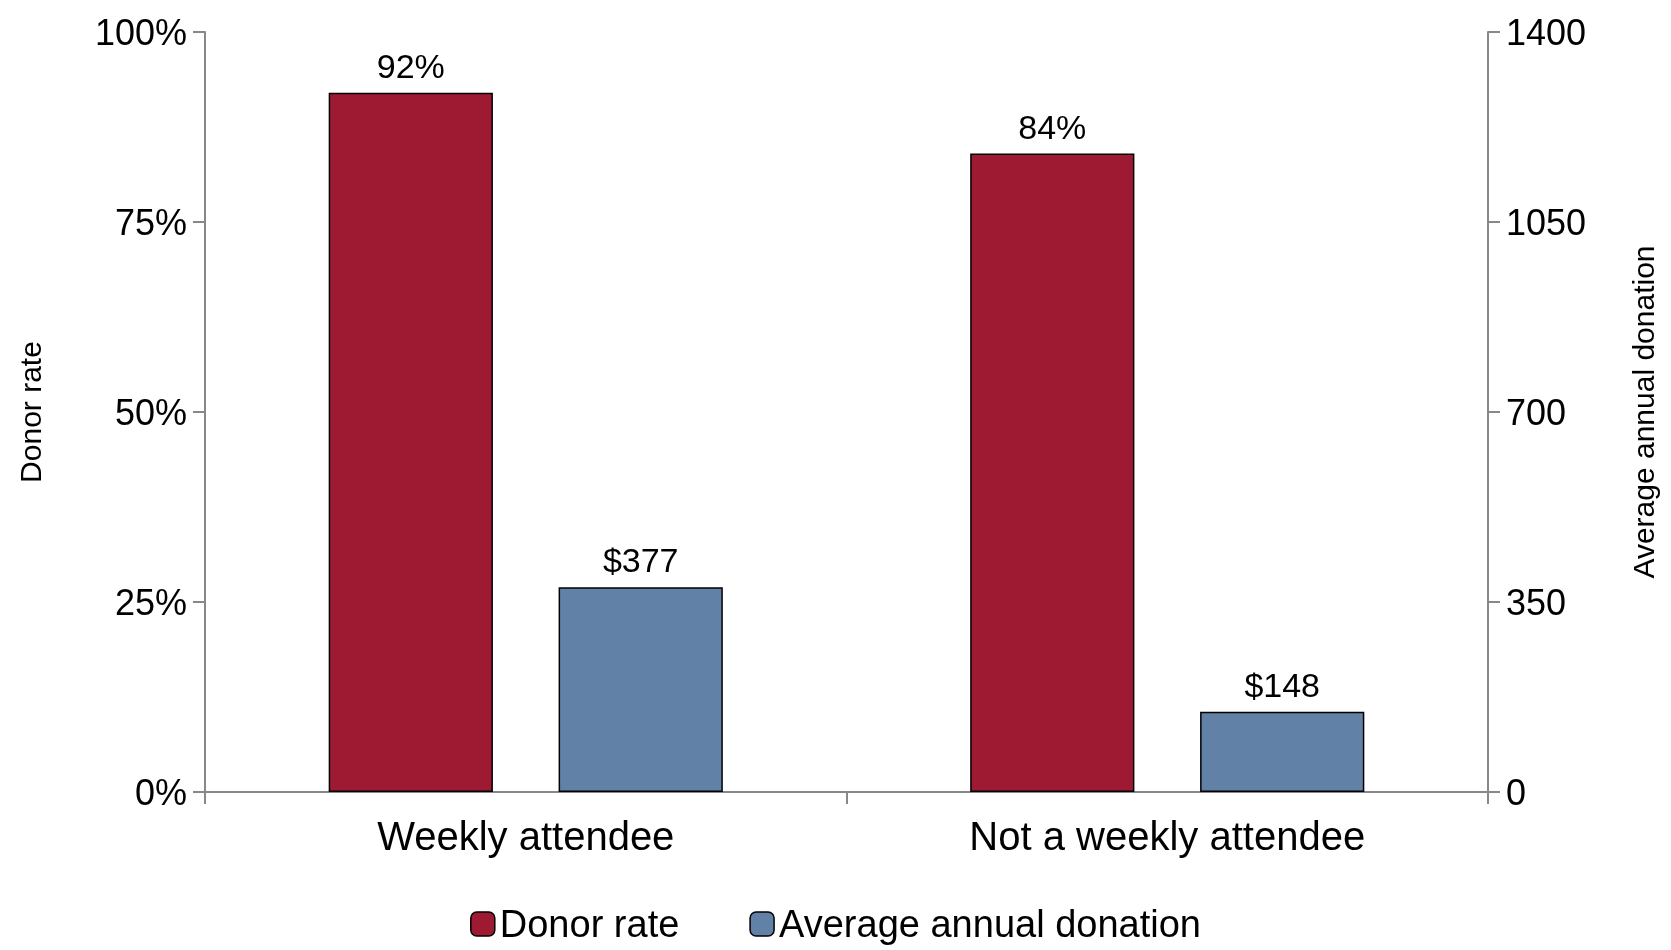  What do you see at coordinates (1167, 836) in the screenshot?
I see `x-tick-label: Not a weekly attendee` at bounding box center [1167, 836].